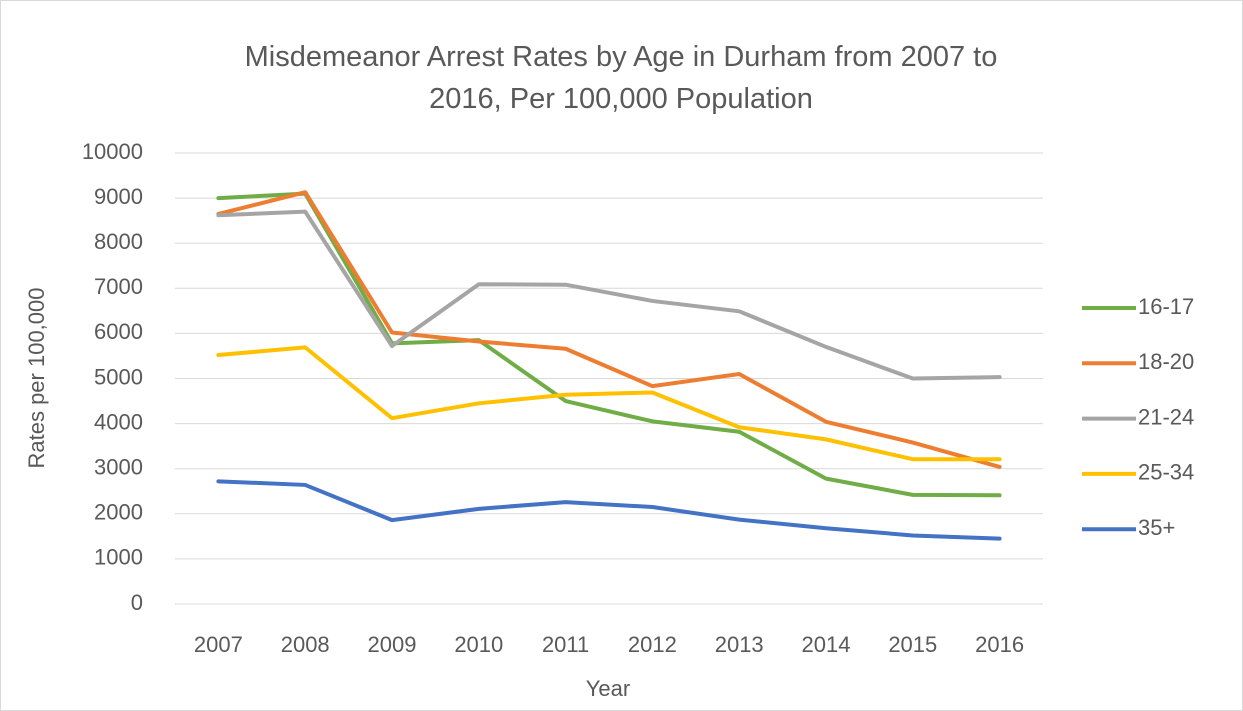 This screenshot has width=1243, height=711. What do you see at coordinates (999, 644) in the screenshot?
I see `x-tick-label: 2016` at bounding box center [999, 644].